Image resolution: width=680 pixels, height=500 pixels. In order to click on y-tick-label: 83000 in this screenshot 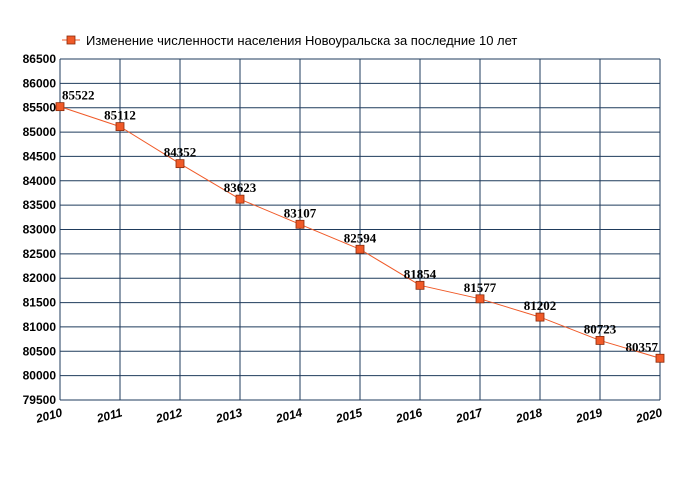, I will do `click(40, 230)`.